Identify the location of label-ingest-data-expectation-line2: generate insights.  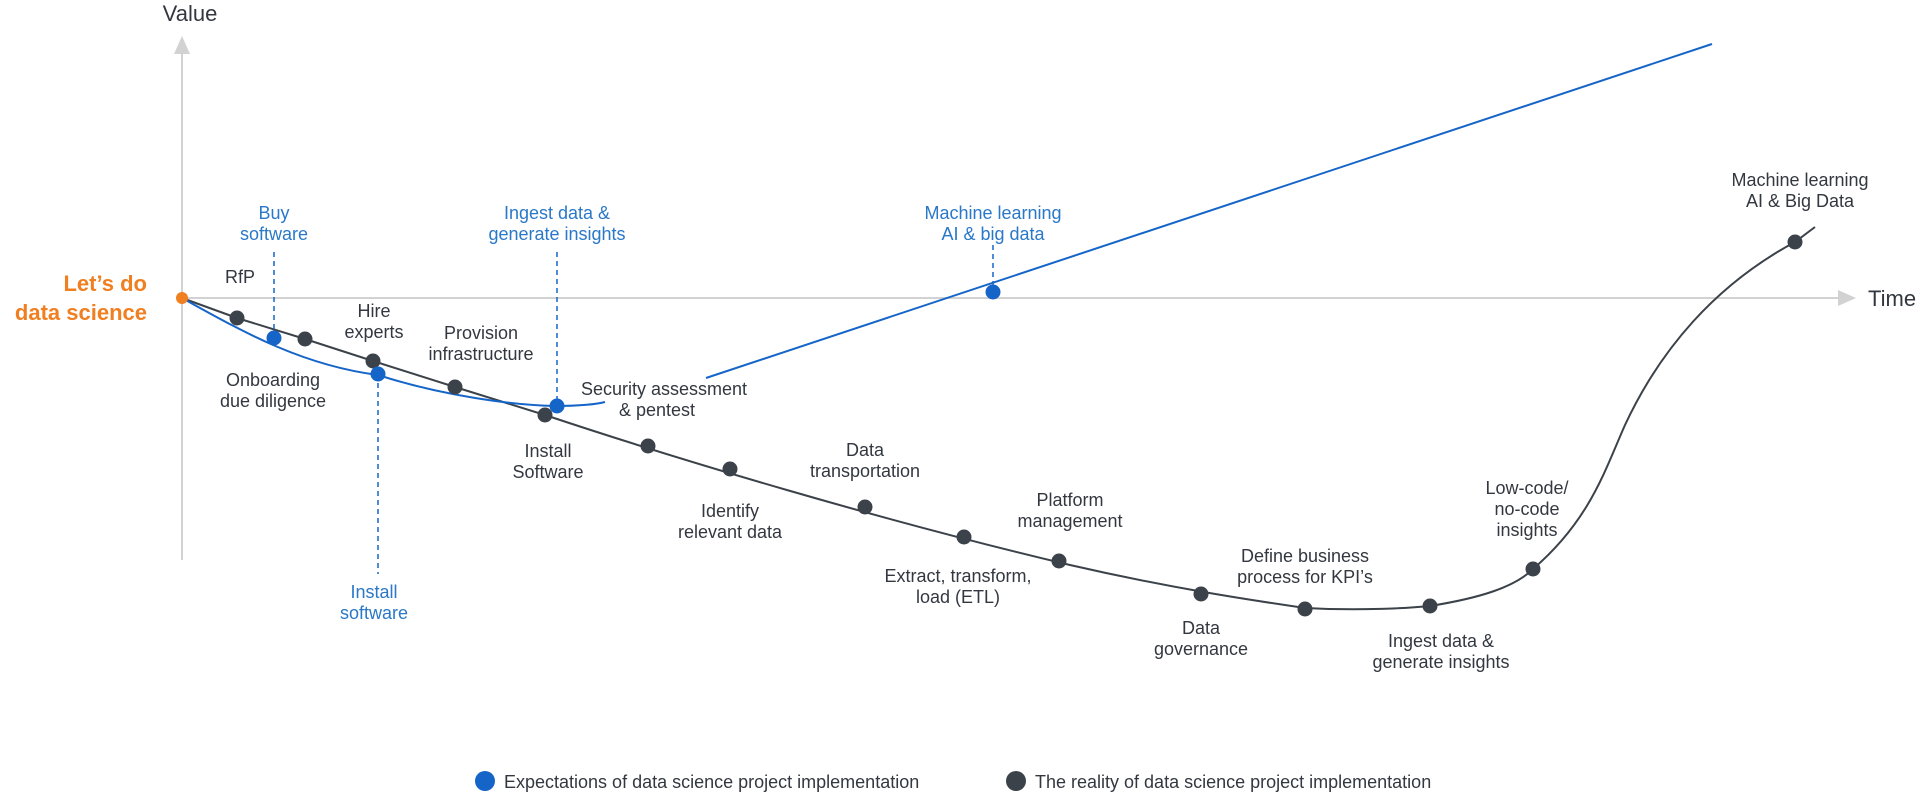
(556, 234).